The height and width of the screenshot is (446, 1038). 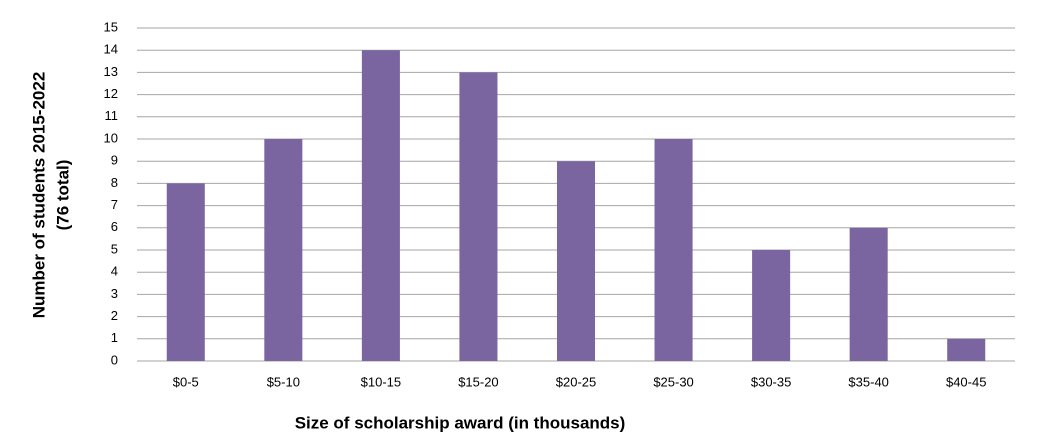 What do you see at coordinates (114, 315) in the screenshot?
I see `y-tick-label: 2` at bounding box center [114, 315].